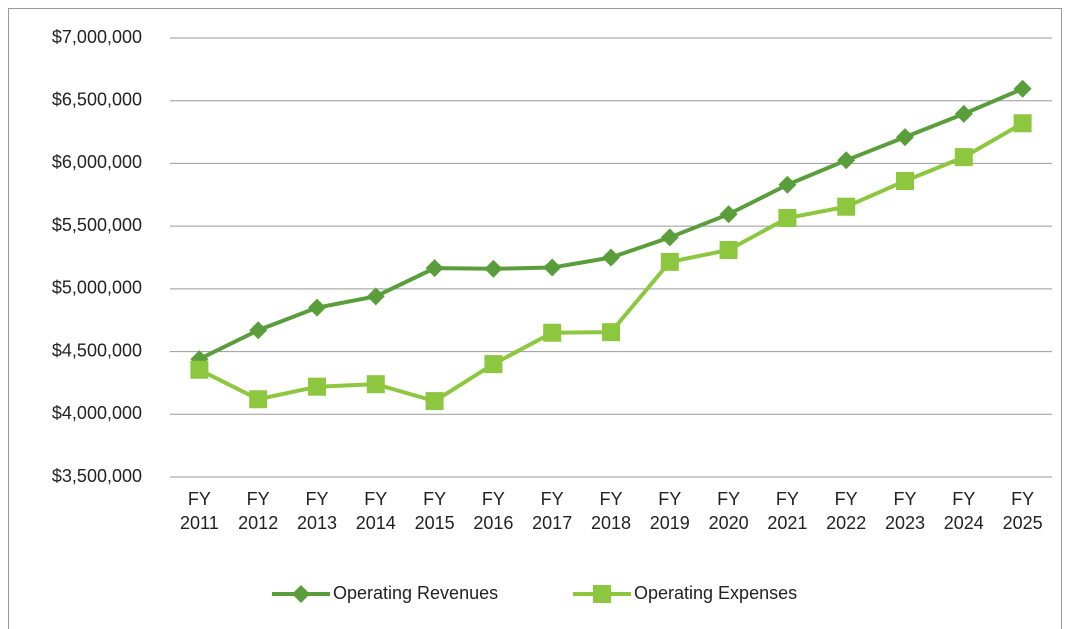  Describe the element at coordinates (375, 511) in the screenshot. I see `x-tick-label: FY 2014` at that location.